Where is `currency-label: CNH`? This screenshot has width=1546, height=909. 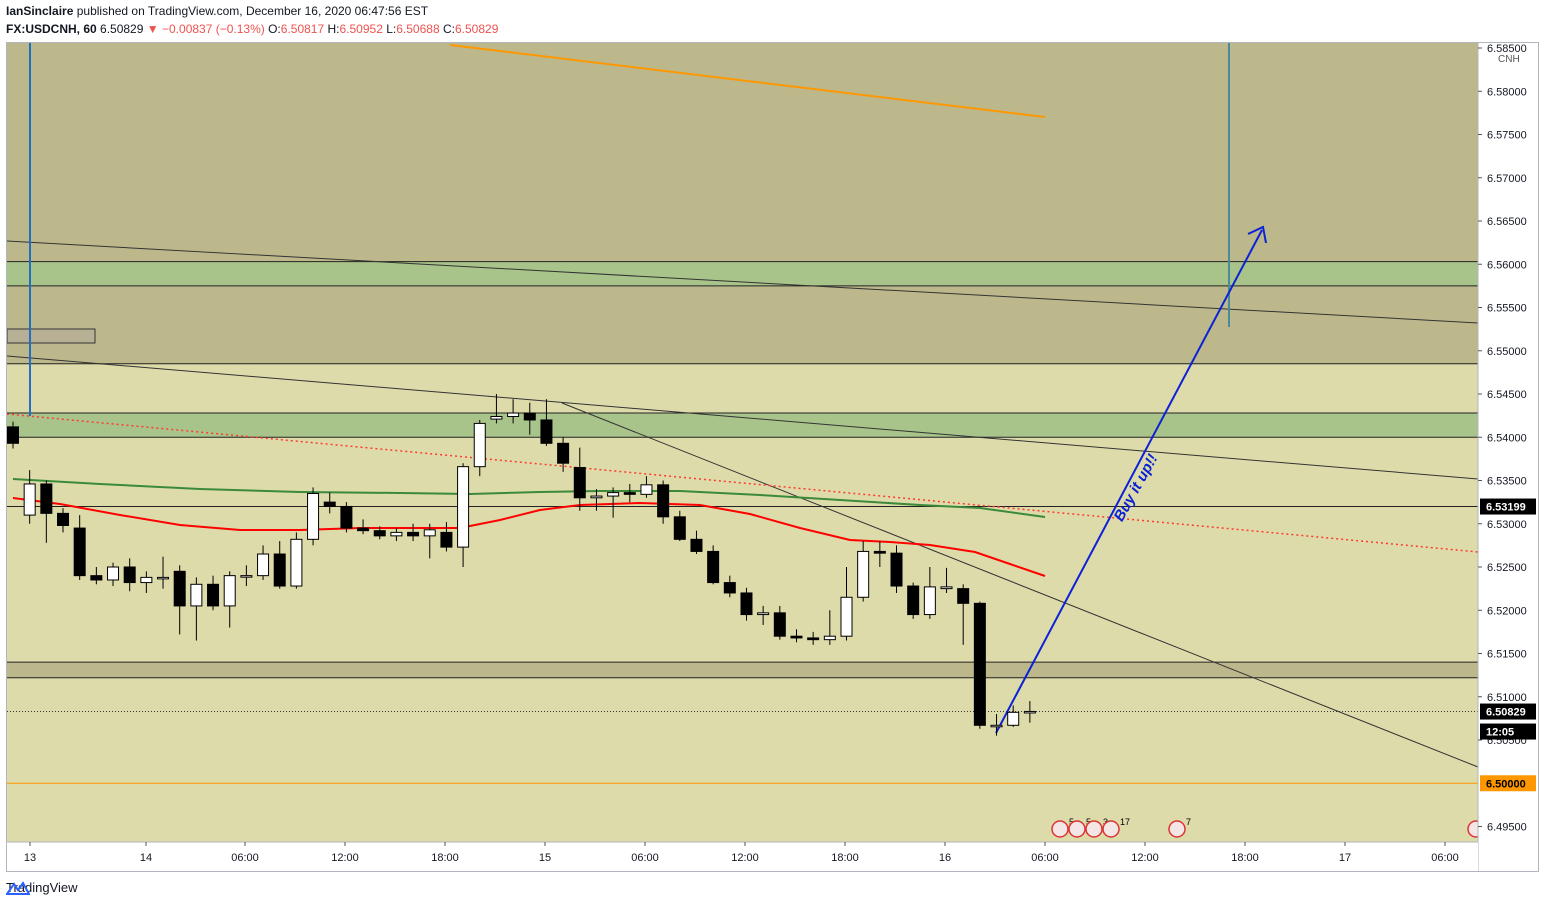 currency-label: CNH is located at coordinates (1509, 59).